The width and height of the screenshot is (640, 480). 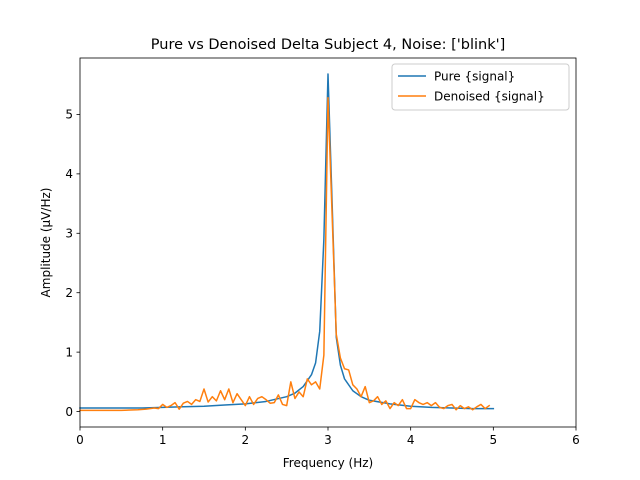 I want to click on x-tick-label-0: 0, so click(x=80, y=440).